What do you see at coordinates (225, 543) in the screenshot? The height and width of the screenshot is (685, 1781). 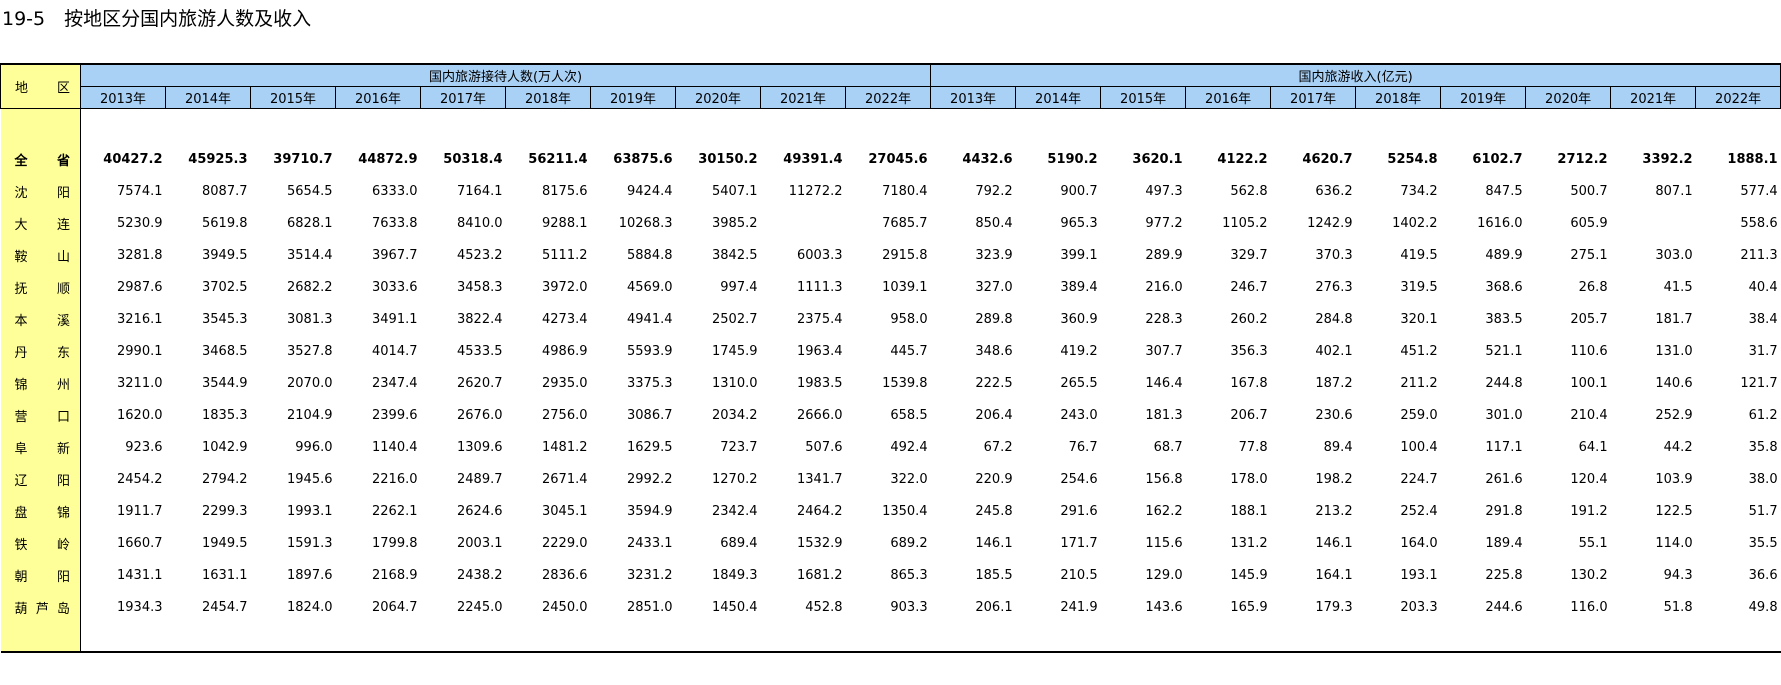 I see `value-cell: 1949.5` at bounding box center [225, 543].